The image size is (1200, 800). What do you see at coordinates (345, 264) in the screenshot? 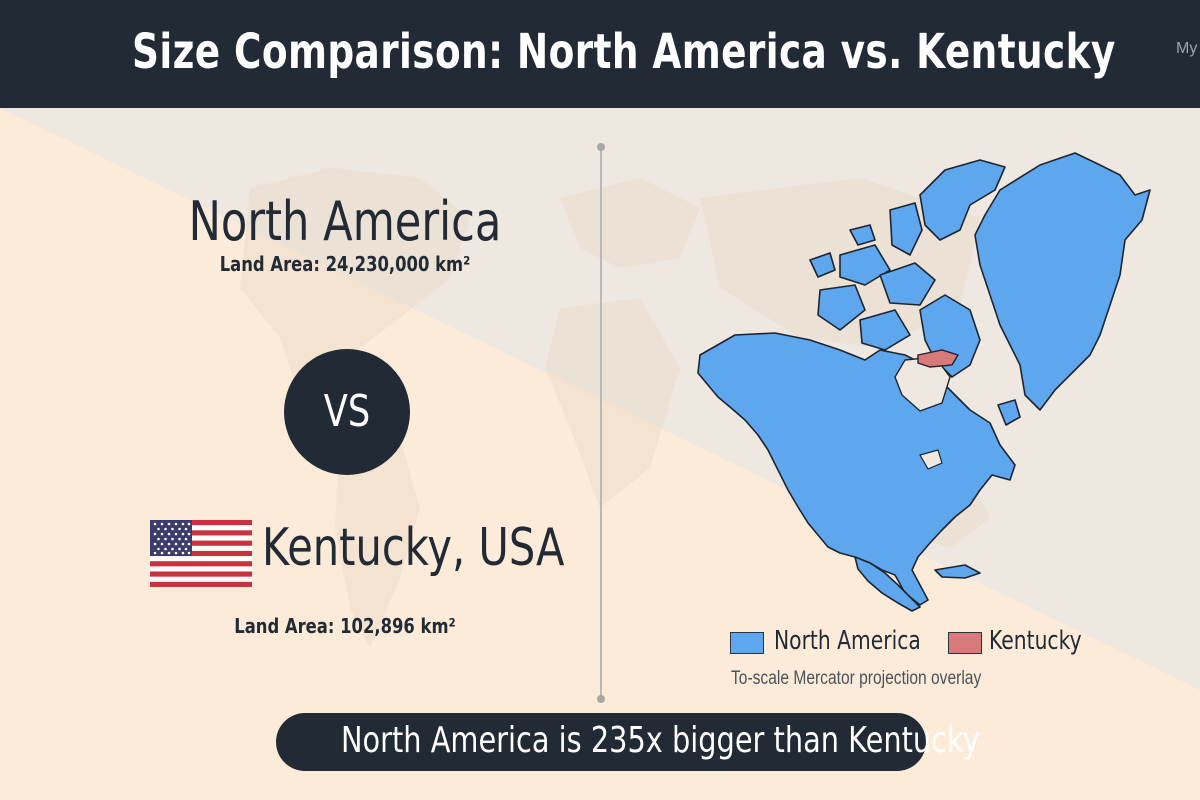
I see `region-a-area: Land Area: 24,230,000 km²` at bounding box center [345, 264].